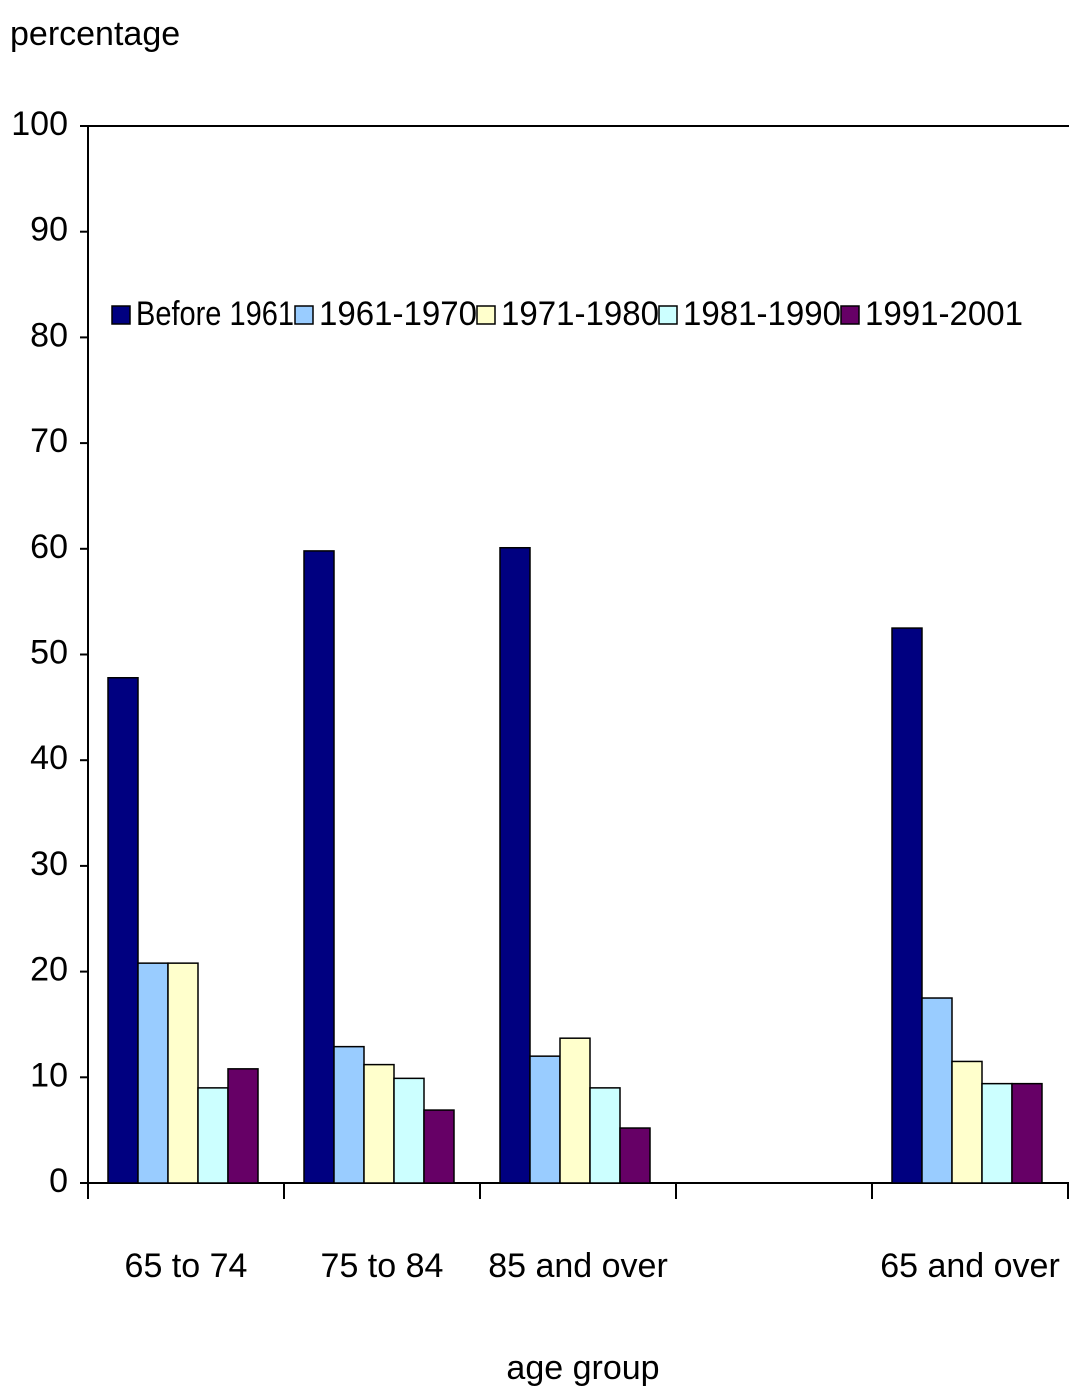 This screenshot has width=1069, height=1397. What do you see at coordinates (49, 652) in the screenshot?
I see `y-tick-label: 50` at bounding box center [49, 652].